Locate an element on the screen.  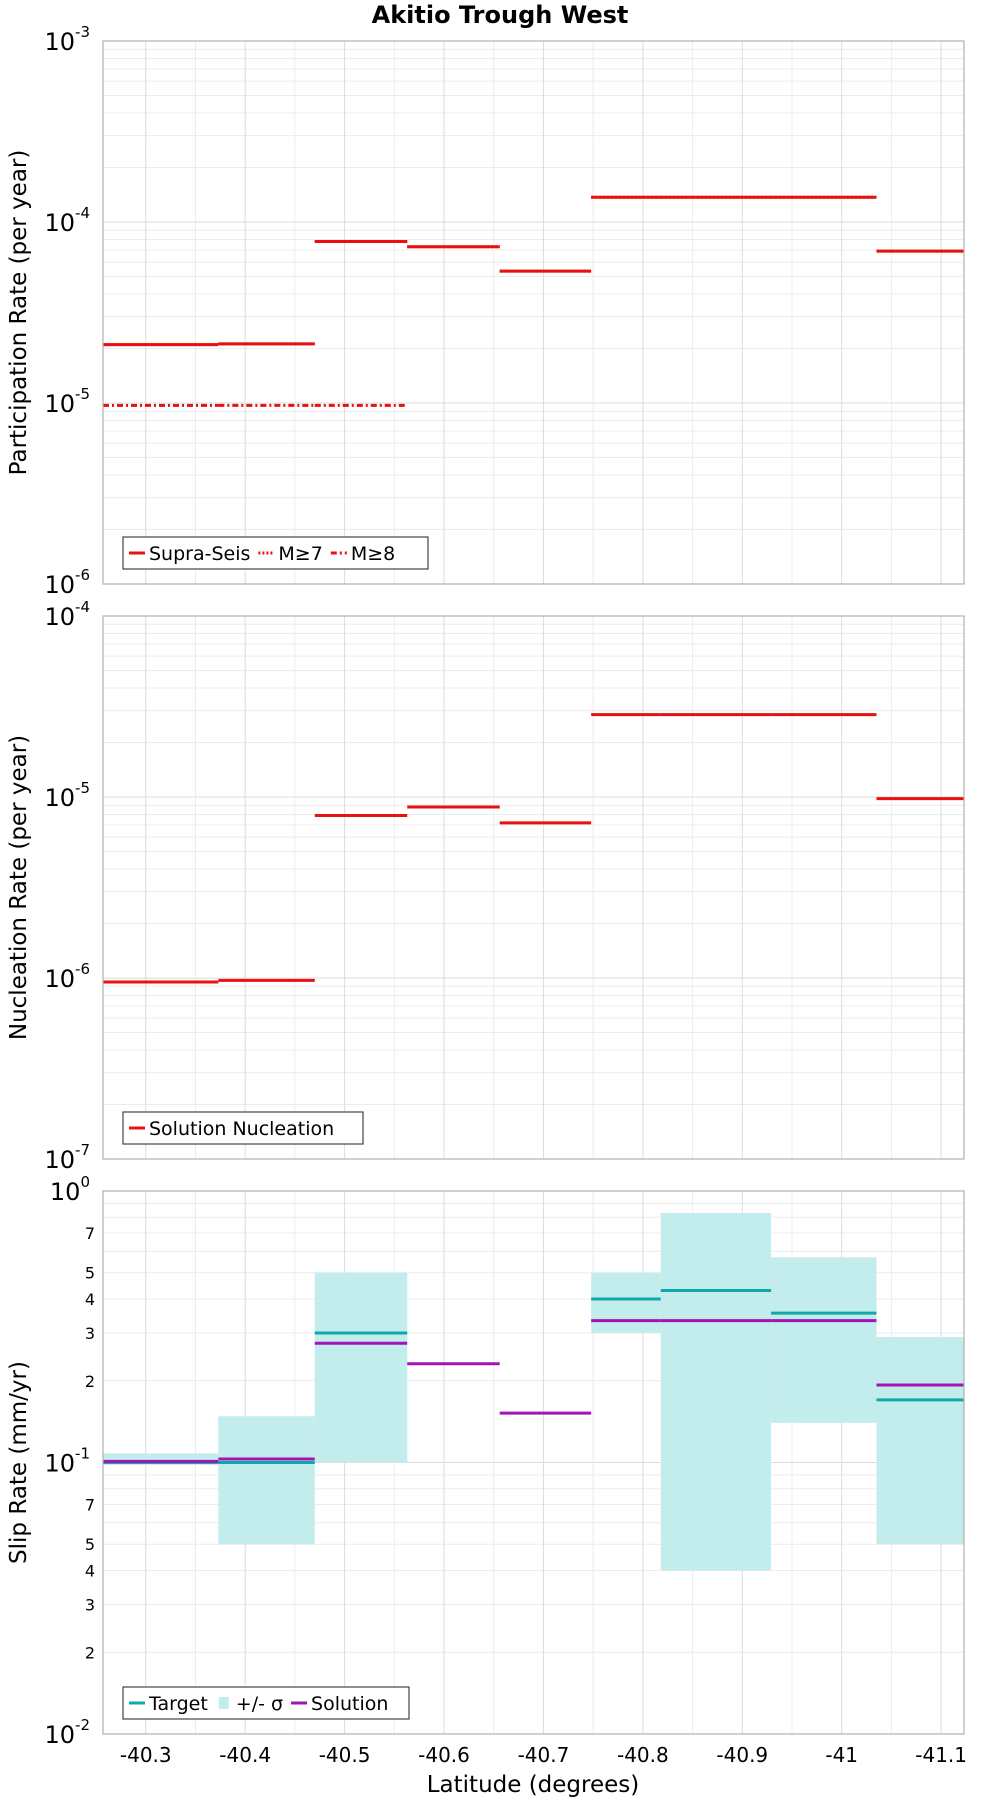
legend-label: M≥8 is located at coordinates (373, 554).